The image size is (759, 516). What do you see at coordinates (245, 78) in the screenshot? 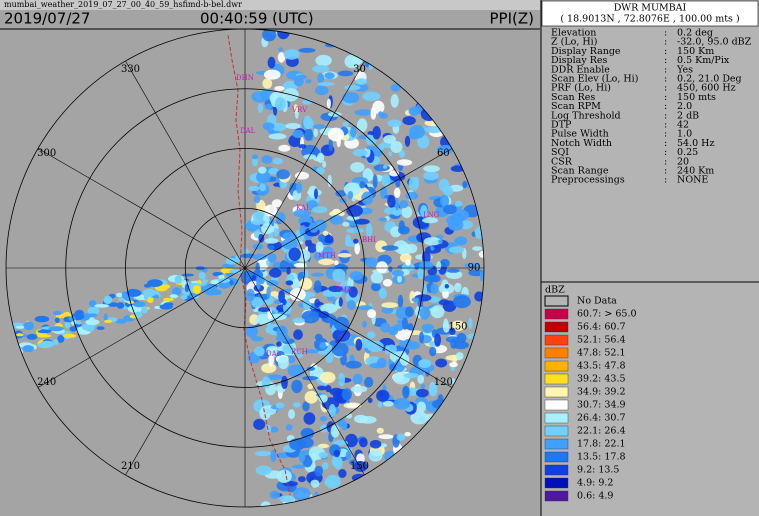
I see `station-label: DHN` at bounding box center [245, 78].